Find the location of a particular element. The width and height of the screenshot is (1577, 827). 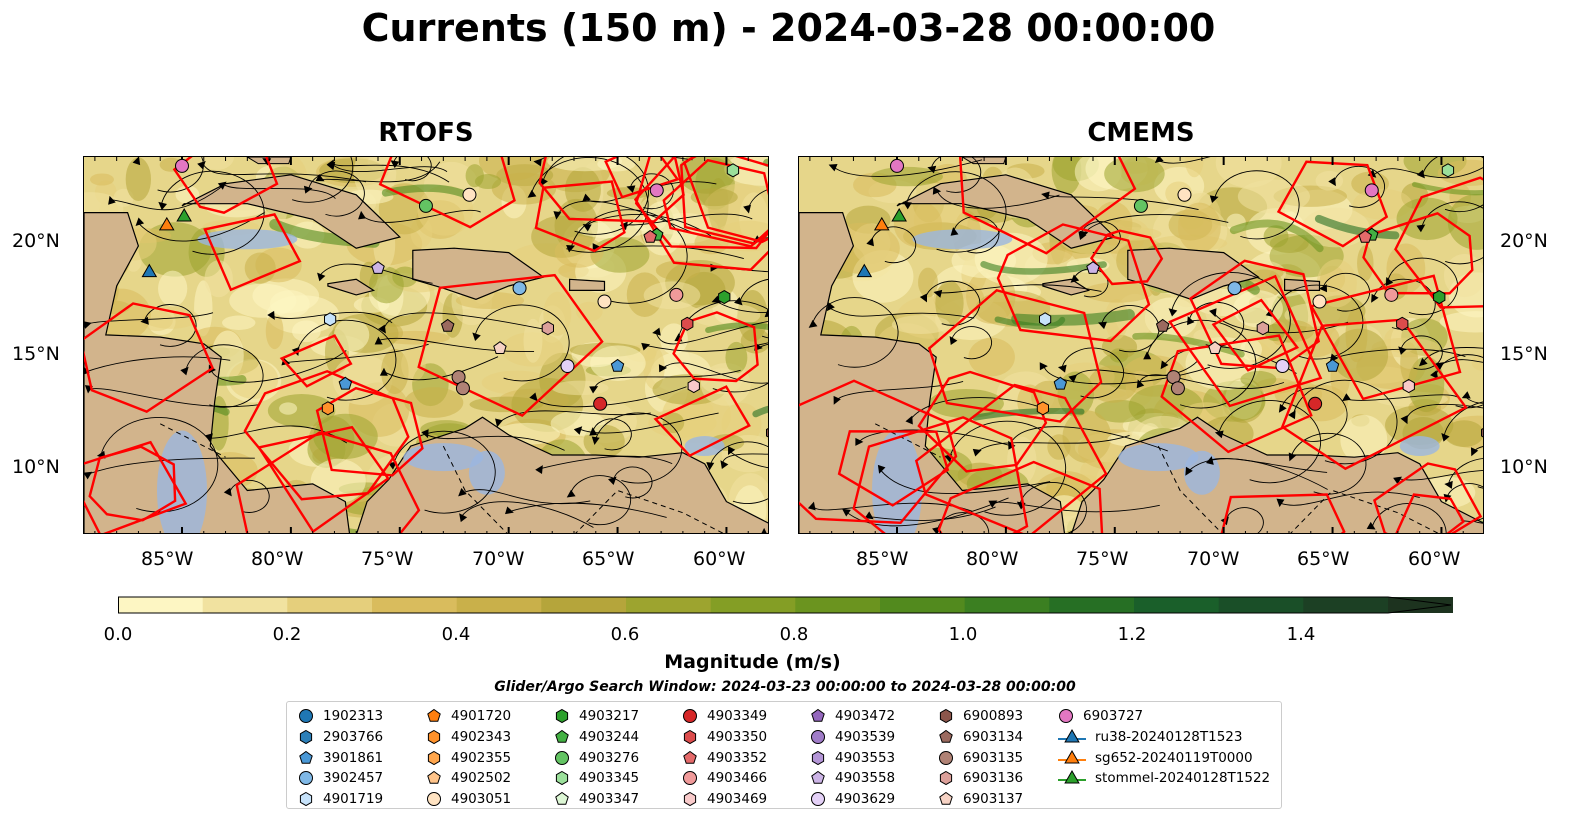

legend-item: 4903244 is located at coordinates (596, 737).